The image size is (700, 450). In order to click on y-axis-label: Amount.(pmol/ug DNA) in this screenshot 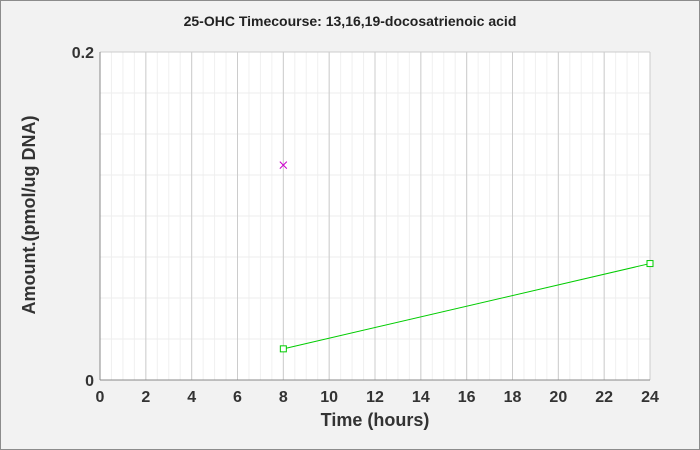, I will do `click(29, 215)`.